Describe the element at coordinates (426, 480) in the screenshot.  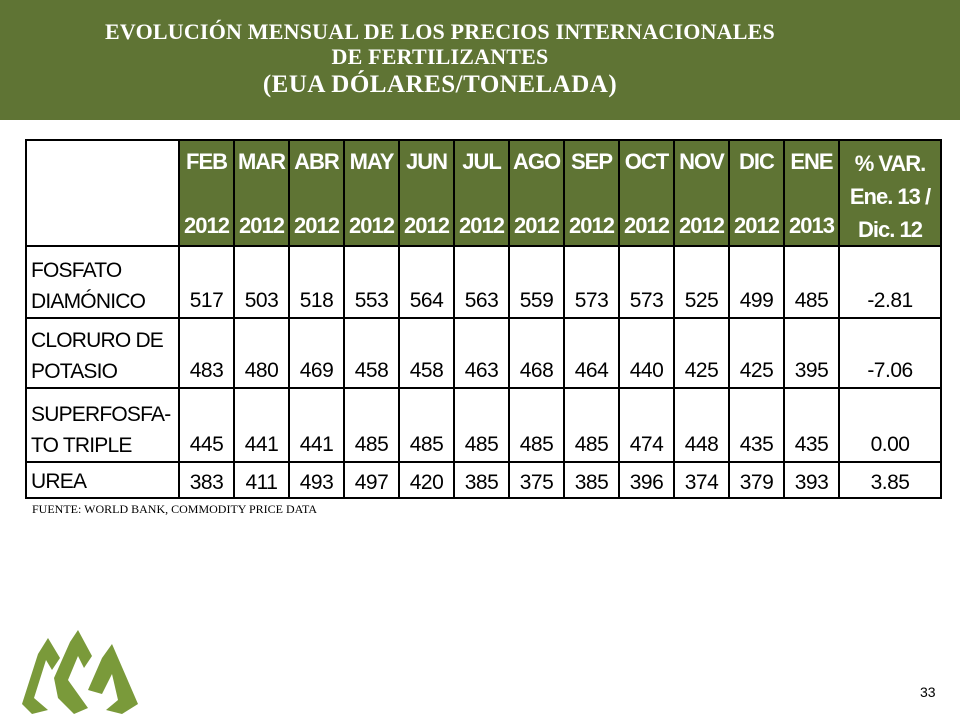
I see `price-cell: 420` at that location.